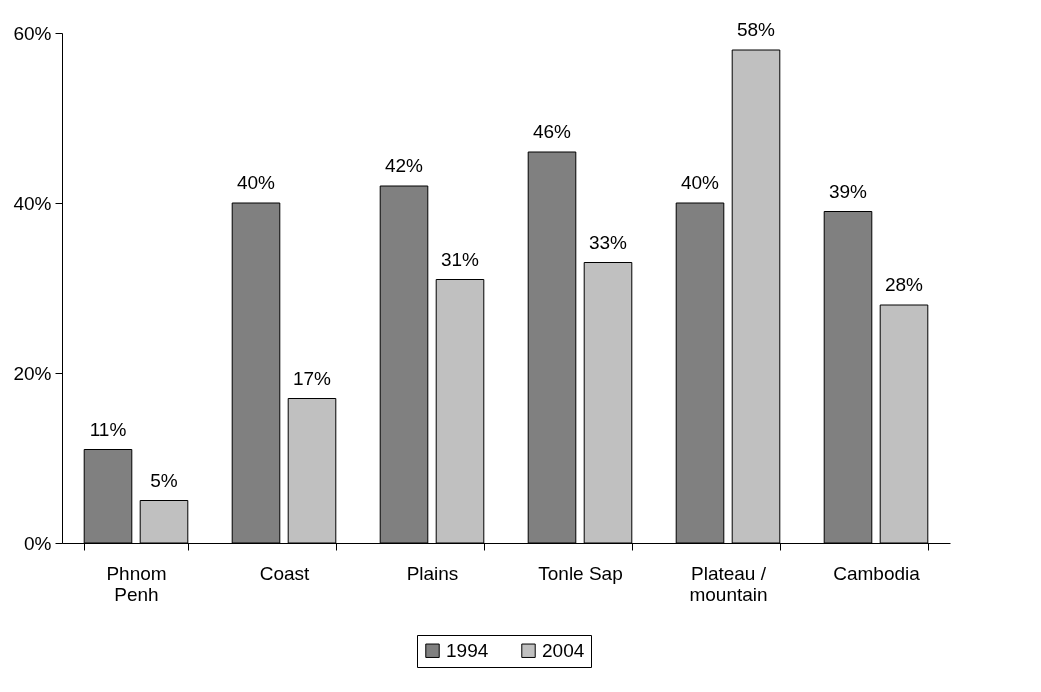 Image resolution: width=1041 pixels, height=692 pixels. Describe the element at coordinates (136, 583) in the screenshot. I see `x-tick-label: Phnom Penh` at that location.